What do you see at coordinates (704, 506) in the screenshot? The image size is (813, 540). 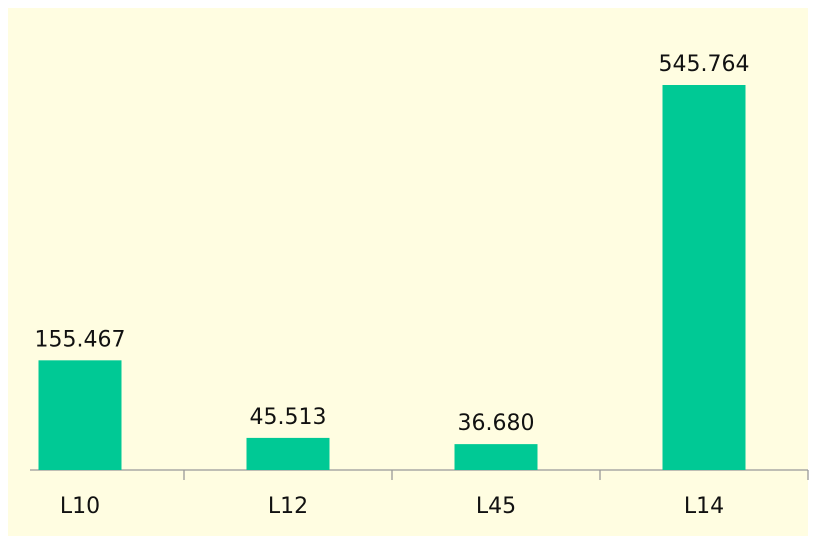 I see `x-tick-label: L14` at bounding box center [704, 506].